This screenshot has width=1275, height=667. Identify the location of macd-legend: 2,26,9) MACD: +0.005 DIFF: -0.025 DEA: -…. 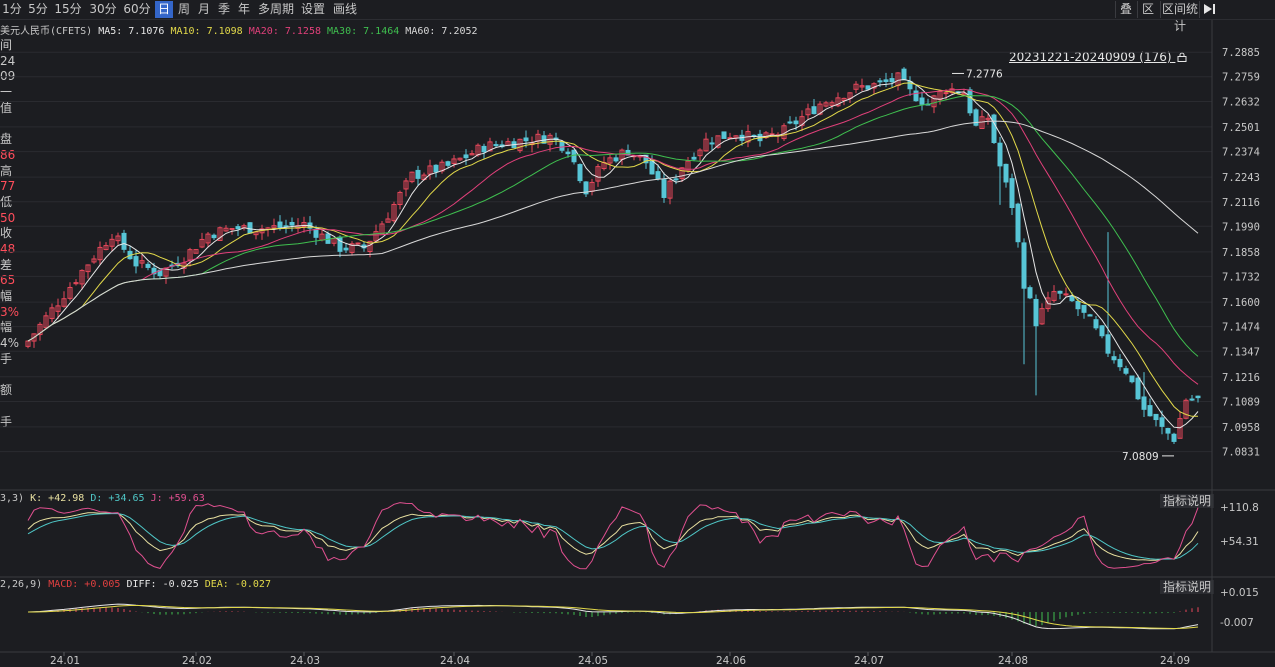
(135, 584).